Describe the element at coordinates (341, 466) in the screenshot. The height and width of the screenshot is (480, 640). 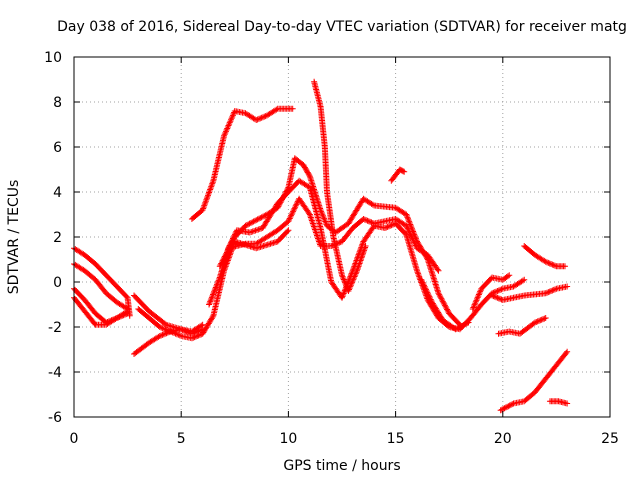
I see `x-axis-label: GPS time / hours` at that location.